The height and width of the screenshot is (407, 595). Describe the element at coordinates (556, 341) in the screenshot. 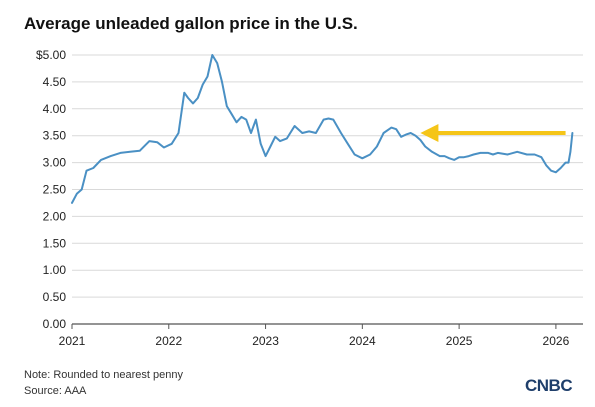

I see `x-tick-label: 2026` at that location.